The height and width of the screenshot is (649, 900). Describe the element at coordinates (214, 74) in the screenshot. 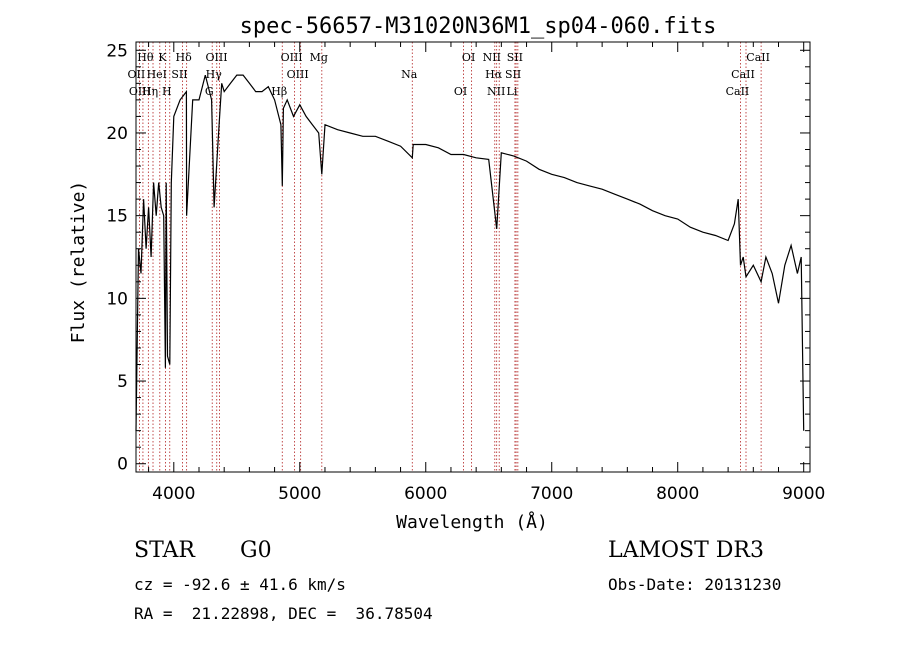

I see `line-label-10: Hγ` at that location.